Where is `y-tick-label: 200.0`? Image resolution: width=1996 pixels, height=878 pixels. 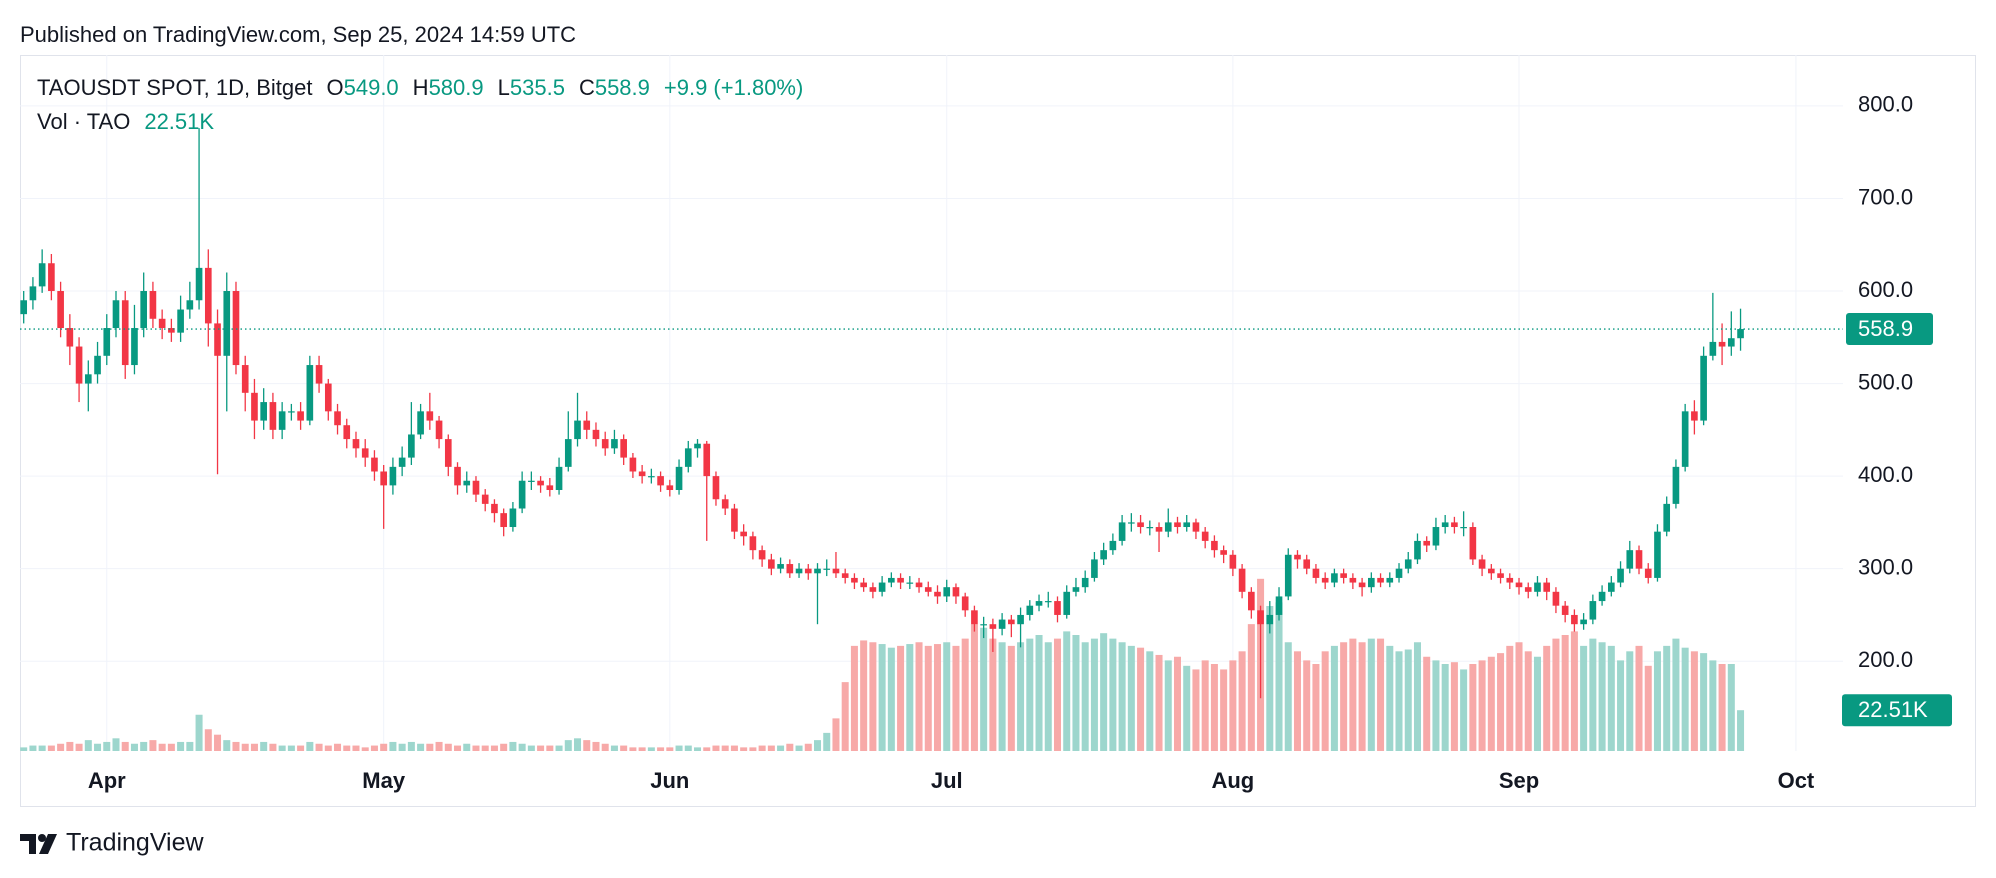
y-tick-label: 200.0 is located at coordinates (1885, 659).